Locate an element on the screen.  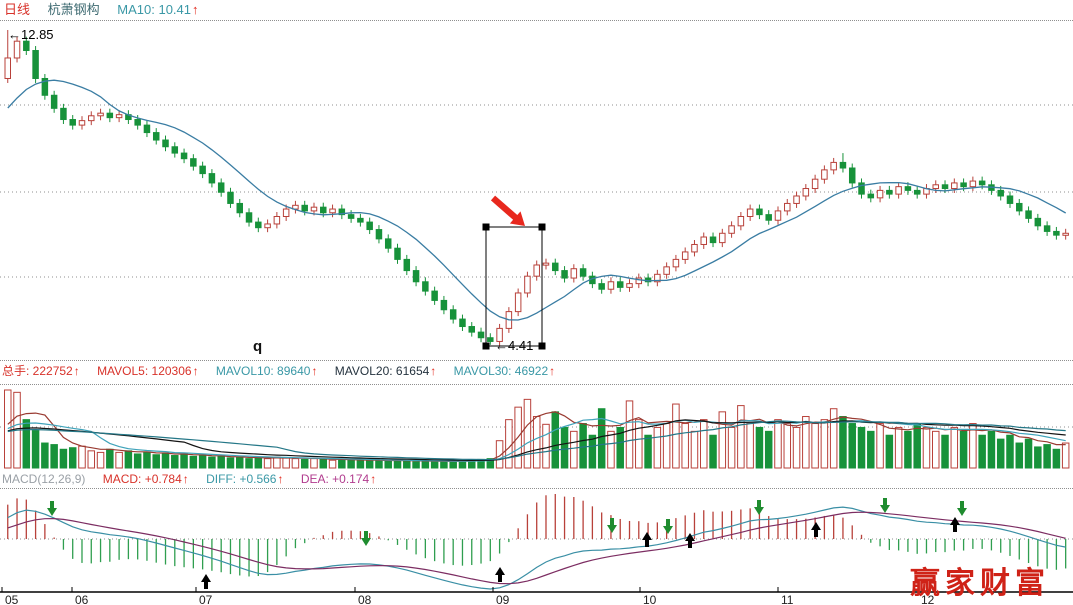
stock-name: 杭萧钢构 is located at coordinates (73, 9).